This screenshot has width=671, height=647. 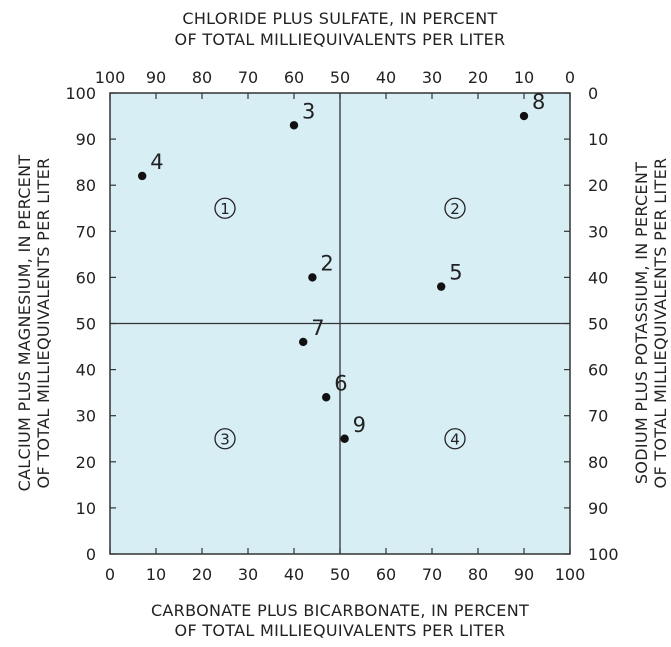 I want to click on top-axis-title-line1: CHLORIDE PLUS SULFATE, IN PERCENT, so click(x=339, y=18).